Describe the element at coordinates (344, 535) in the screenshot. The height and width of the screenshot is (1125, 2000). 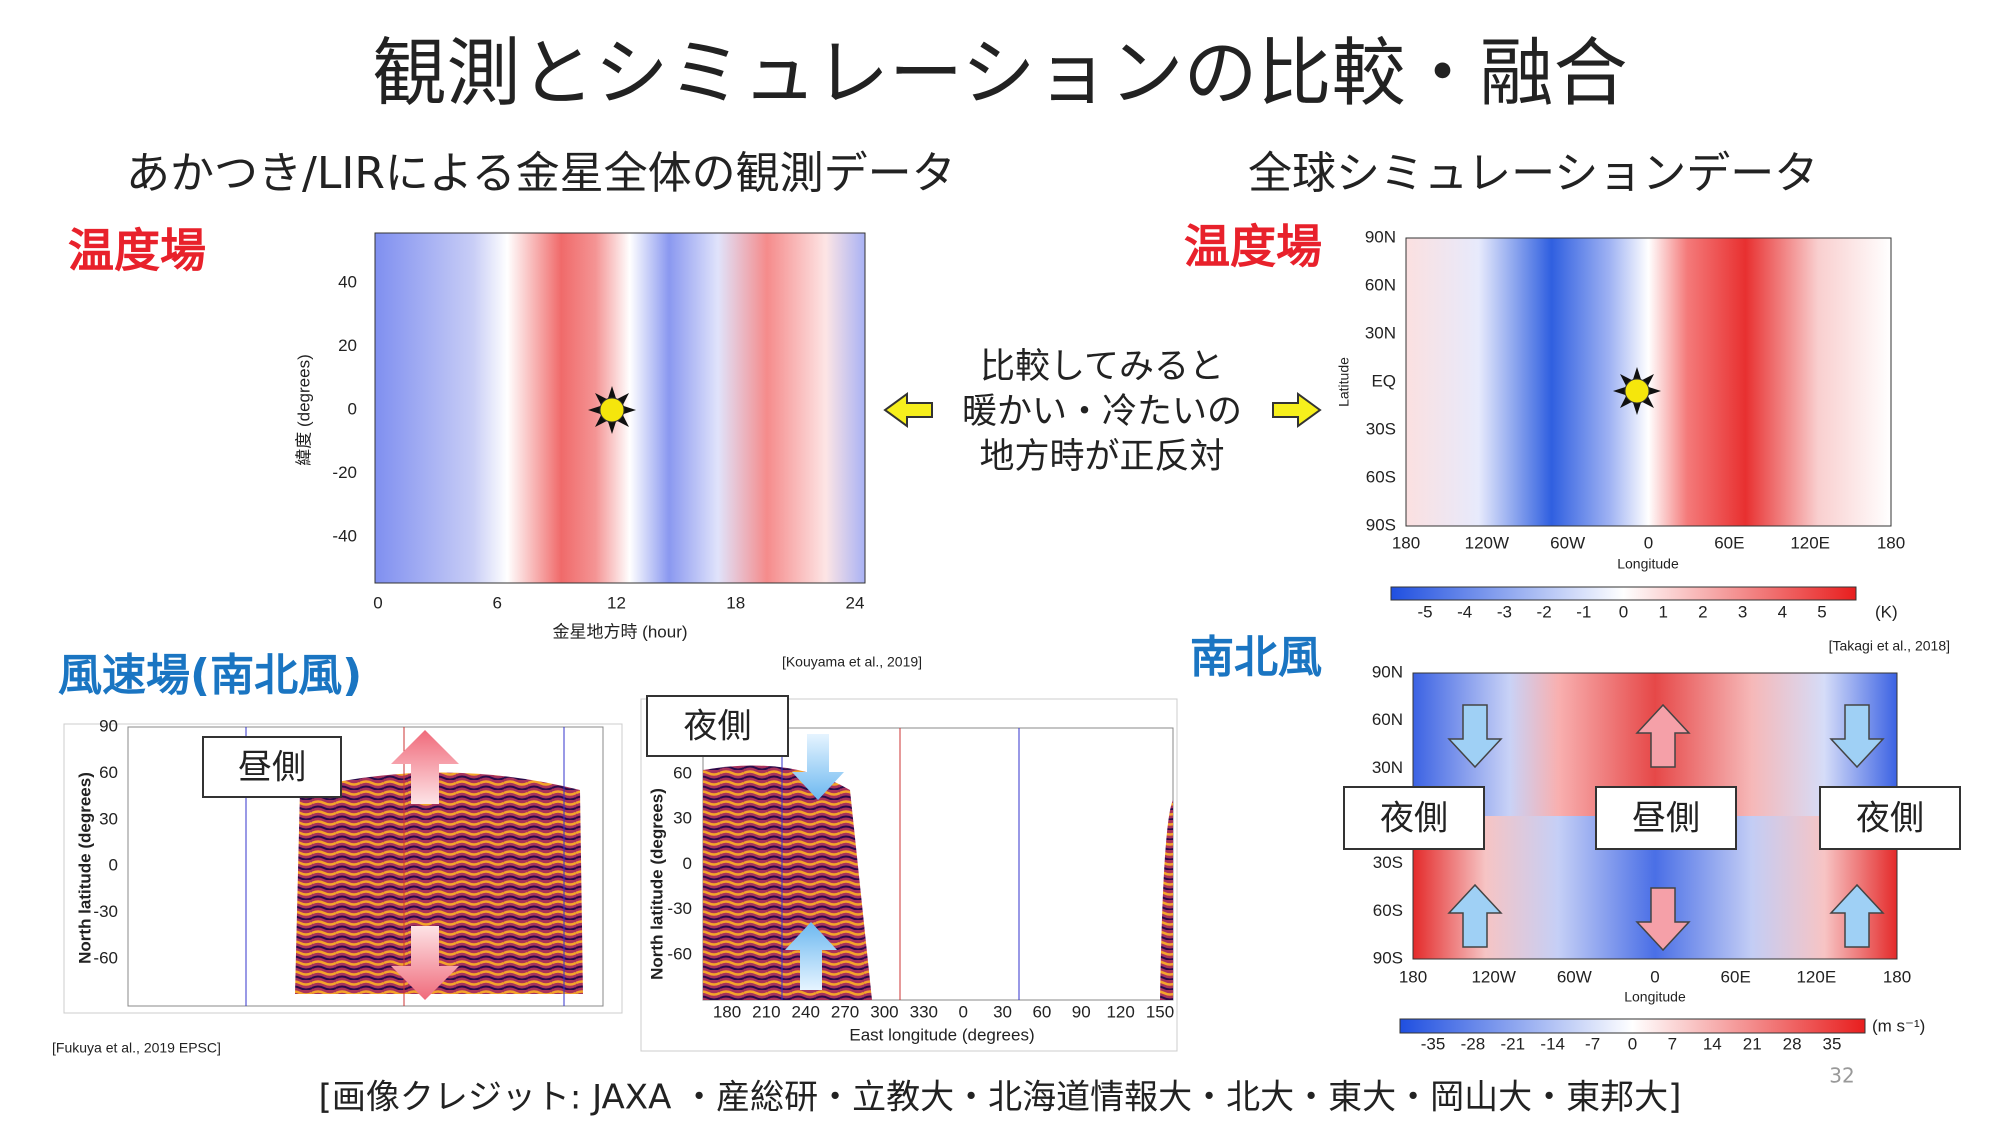
I see `y-tick-label: -40` at that location.